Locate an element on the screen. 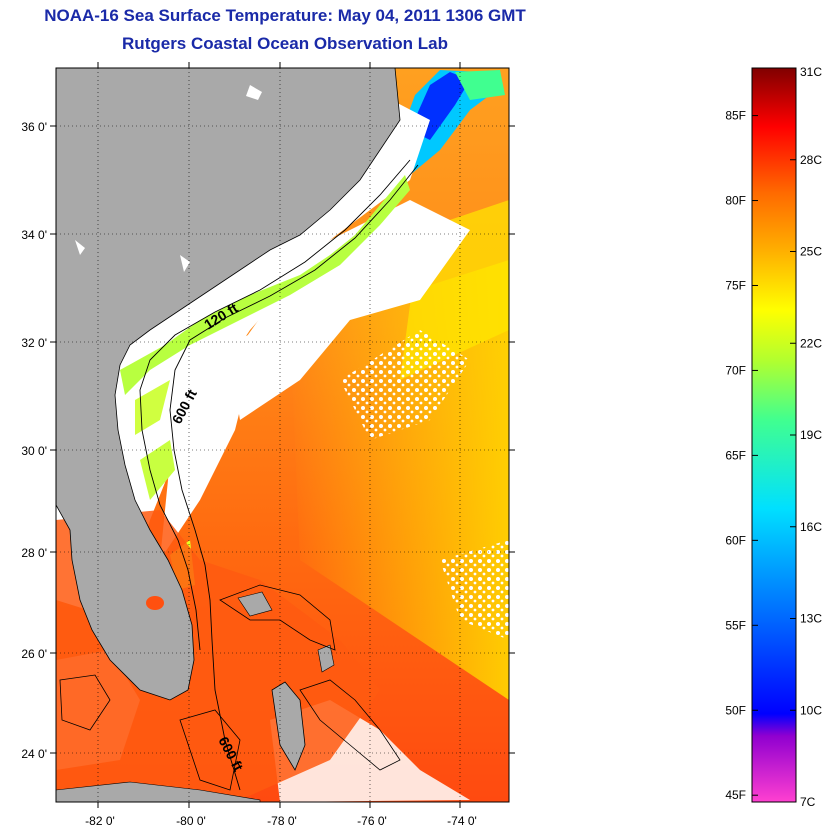  colorbar-celsius-labels: 31C 28C 25C 22C 19C 16C 13C 10C 7C is located at coordinates (811, 437).